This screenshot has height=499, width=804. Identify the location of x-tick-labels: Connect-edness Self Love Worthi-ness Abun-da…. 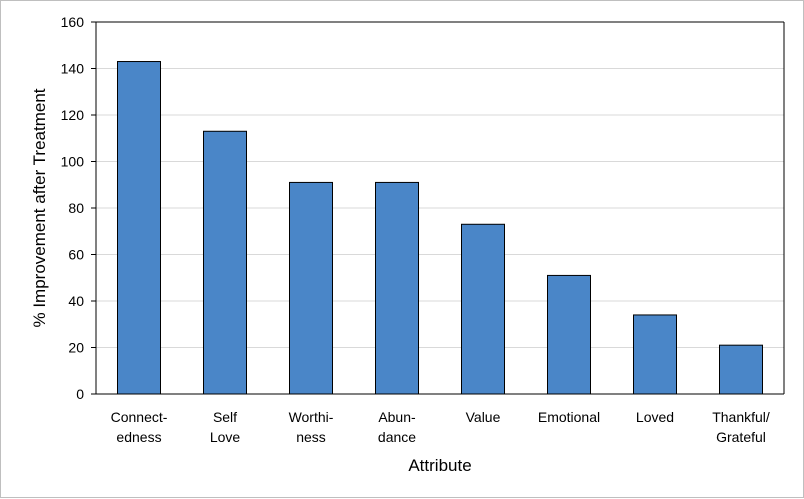
(440, 427).